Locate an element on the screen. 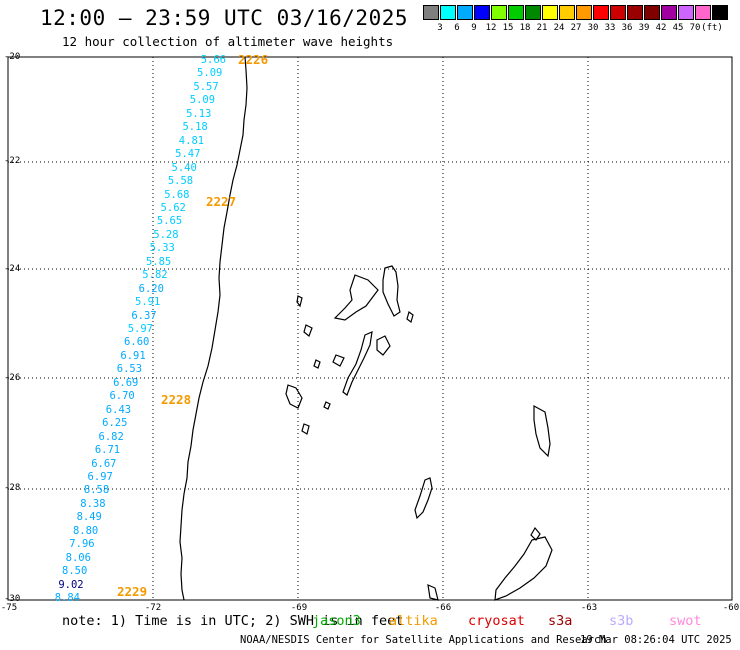 The width and height of the screenshot is (740, 650). footer-timestamp: 19 Mar 08:26:04 UTC 2025 is located at coordinates (656, 640).